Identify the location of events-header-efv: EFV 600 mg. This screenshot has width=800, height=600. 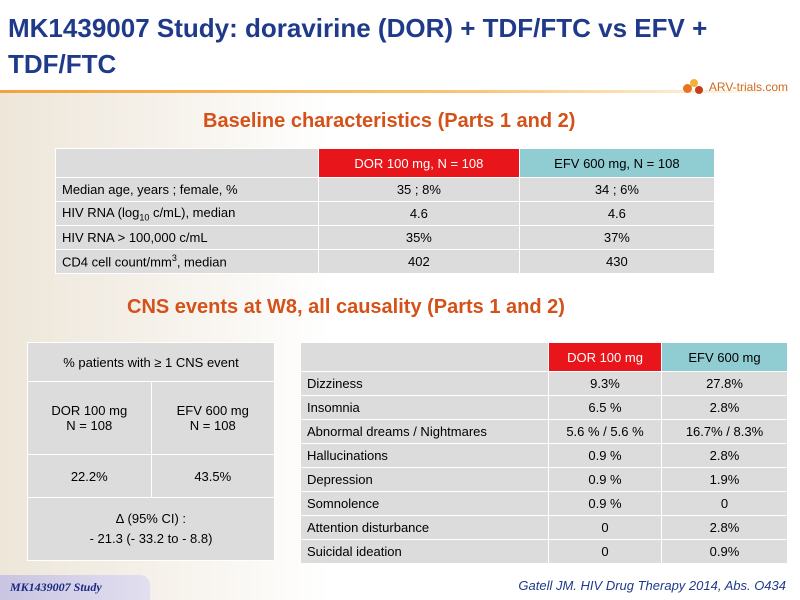
(724, 357).